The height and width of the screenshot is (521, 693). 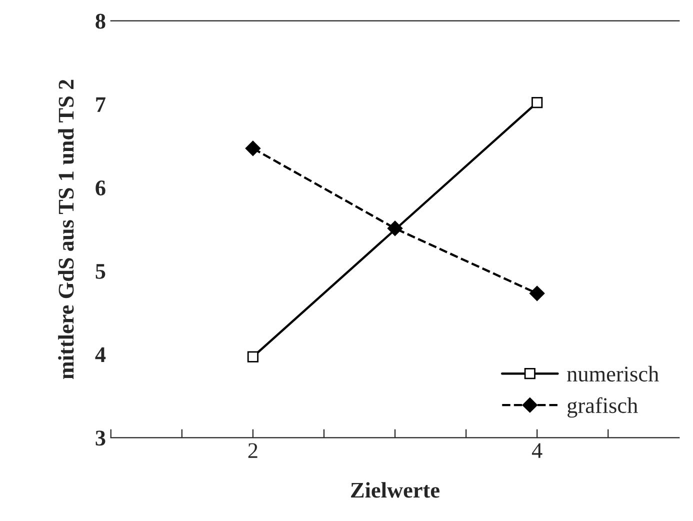 What do you see at coordinates (101, 188) in the screenshot?
I see `y-tick-label: 6` at bounding box center [101, 188].